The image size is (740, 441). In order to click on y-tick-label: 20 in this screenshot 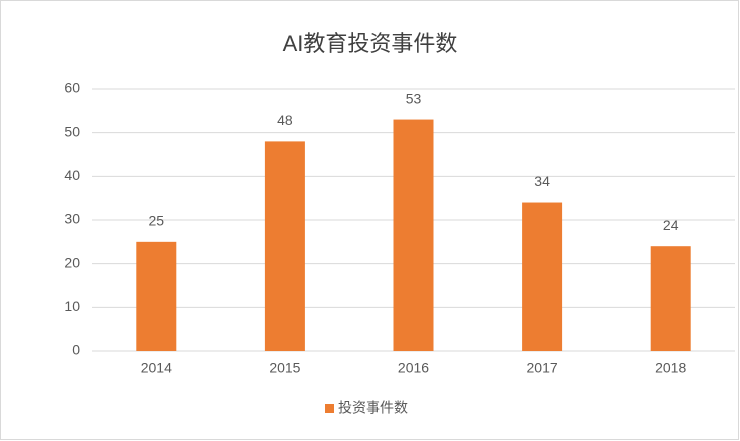, I will do `click(72, 262)`.